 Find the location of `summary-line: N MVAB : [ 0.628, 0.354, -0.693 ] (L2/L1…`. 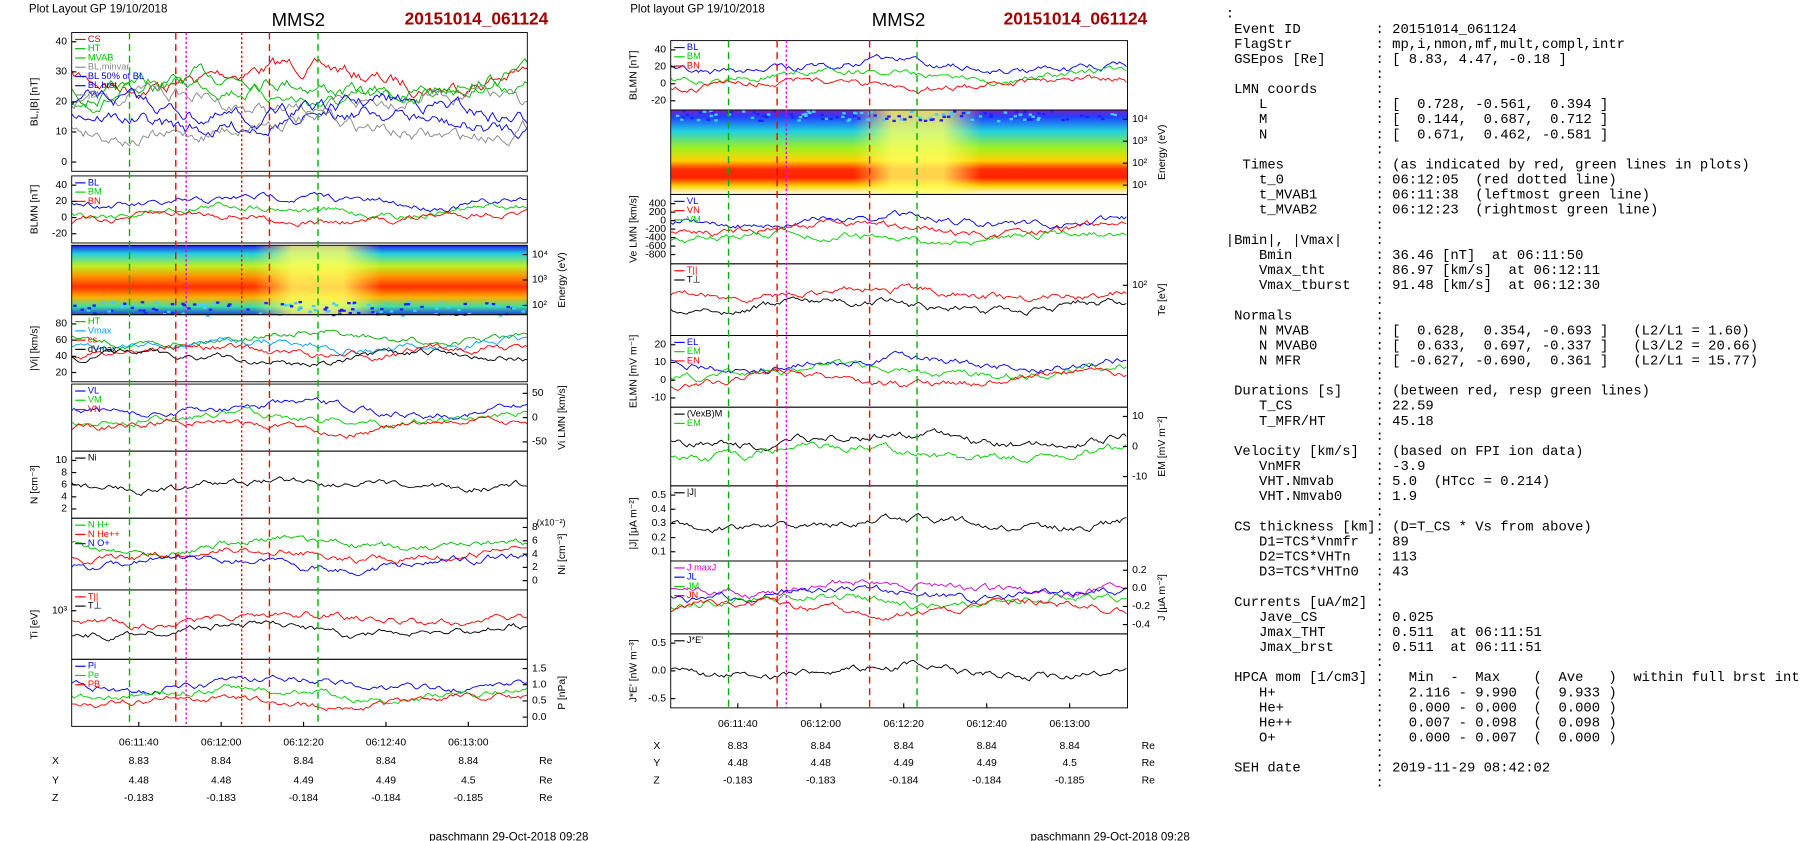

summary-line: N MVAB : [ 0.628, 0.354, -0.693 ] (L2/L1… is located at coordinates (1488, 331).